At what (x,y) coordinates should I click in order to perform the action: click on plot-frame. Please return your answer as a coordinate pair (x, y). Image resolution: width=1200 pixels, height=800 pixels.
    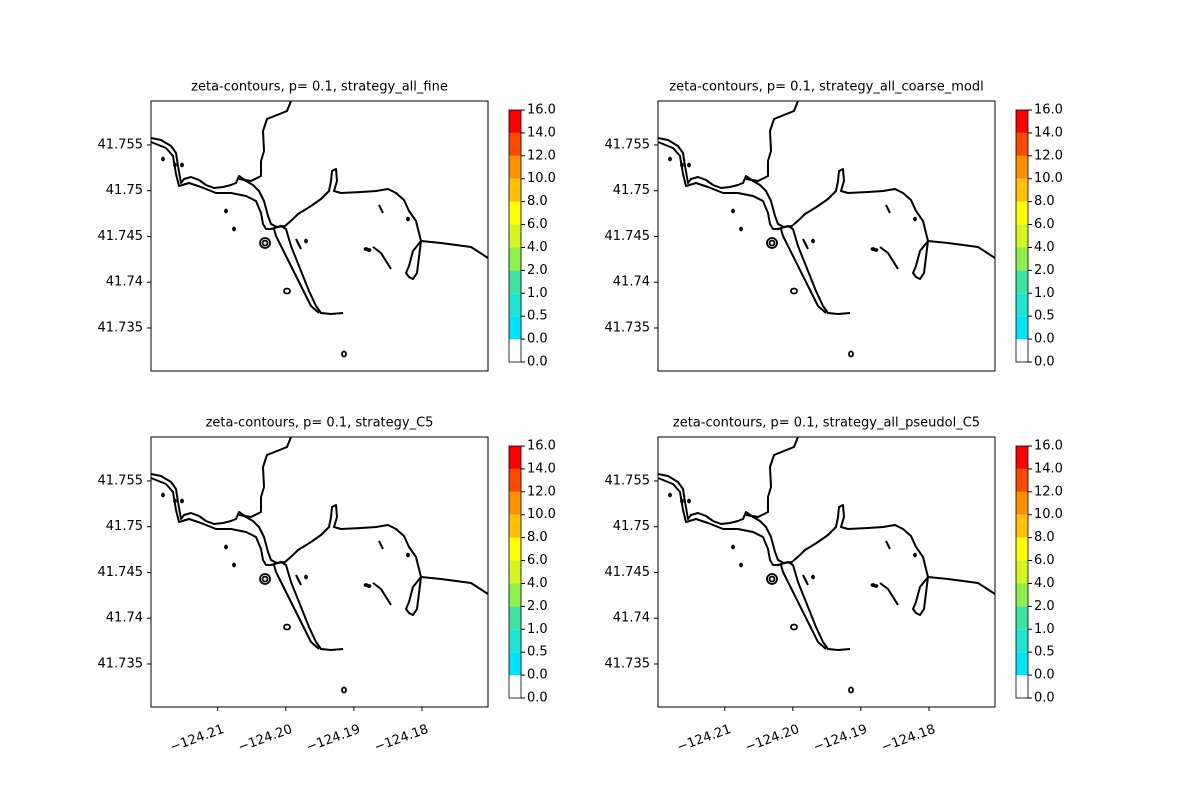
    Looking at the image, I should click on (319, 236).